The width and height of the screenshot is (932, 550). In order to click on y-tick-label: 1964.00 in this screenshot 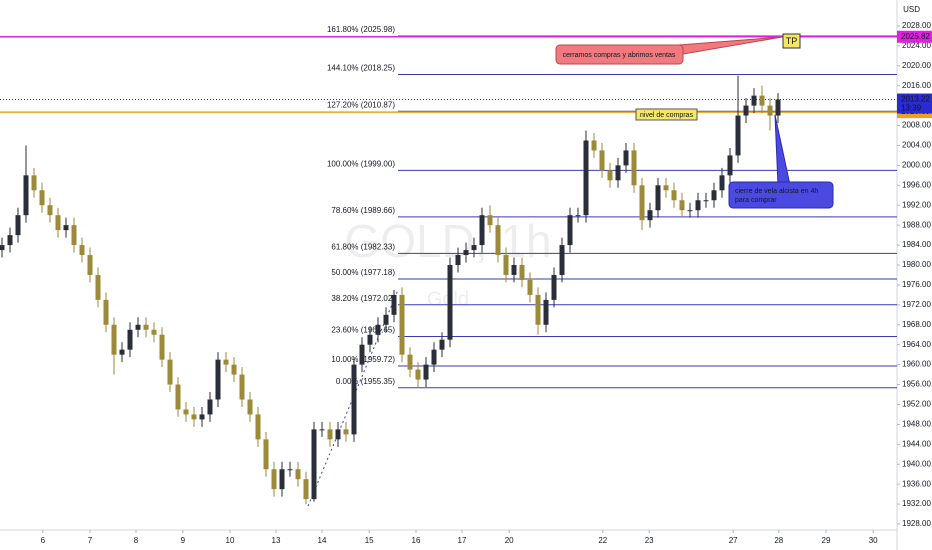, I will do `click(916, 344)`.